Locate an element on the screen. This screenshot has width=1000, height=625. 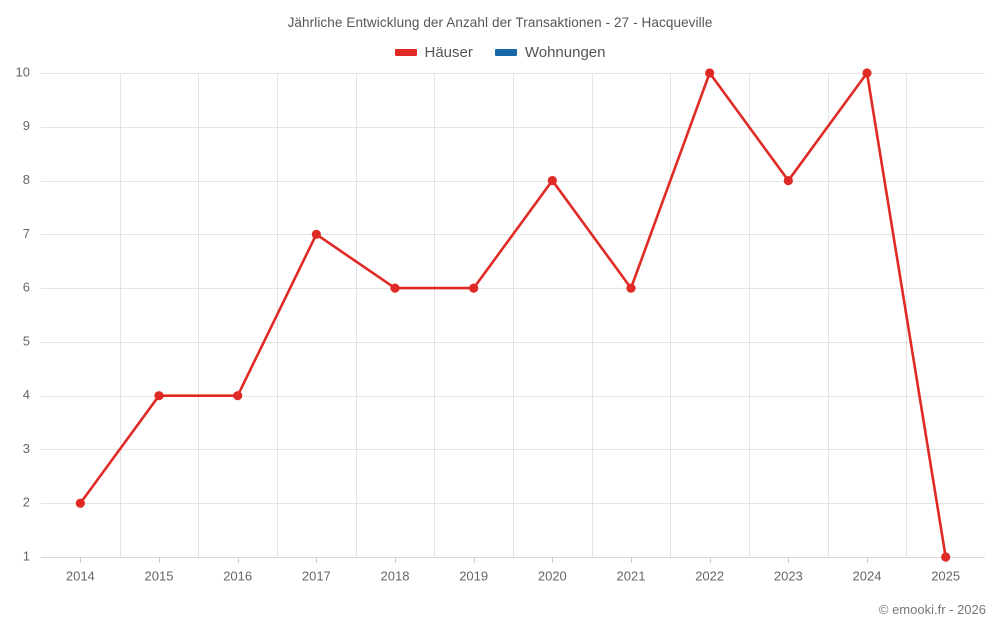
legend-swatch-wohnungen is located at coordinates (505, 52).